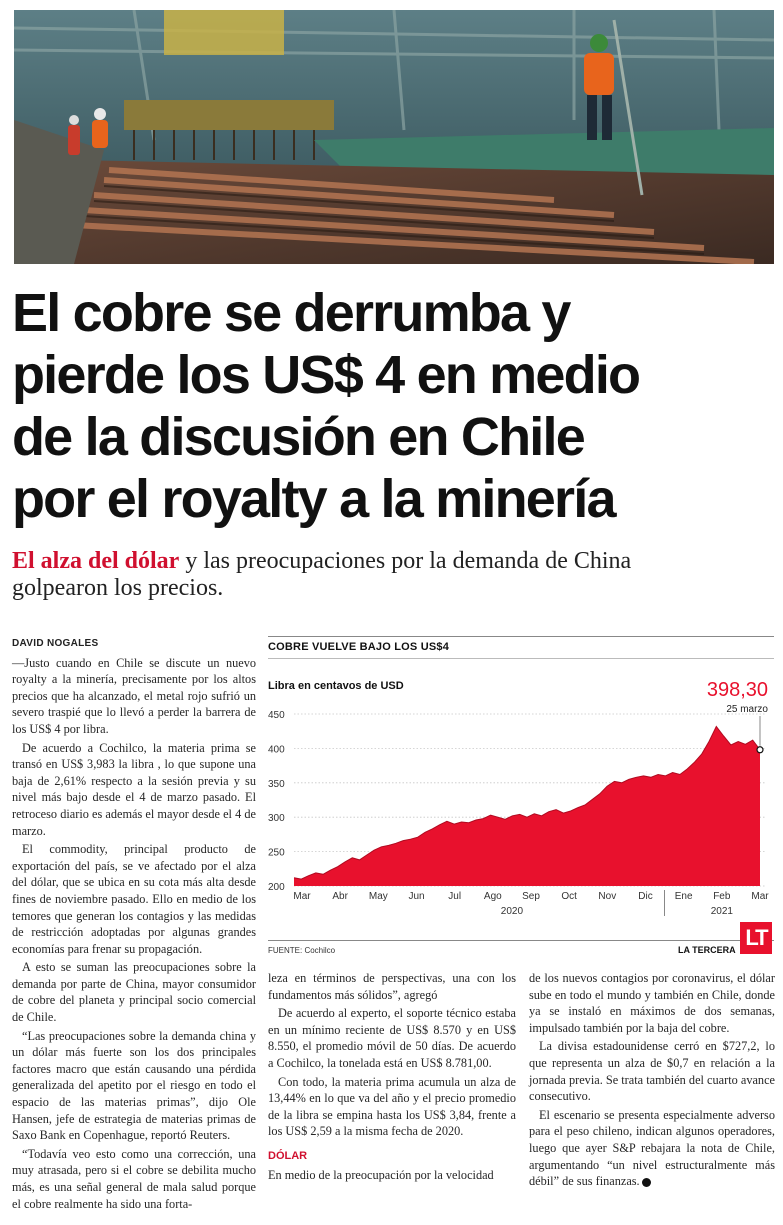 This screenshot has width=783, height=1225. I want to click on x-tick-label: Jul, so click(454, 896).